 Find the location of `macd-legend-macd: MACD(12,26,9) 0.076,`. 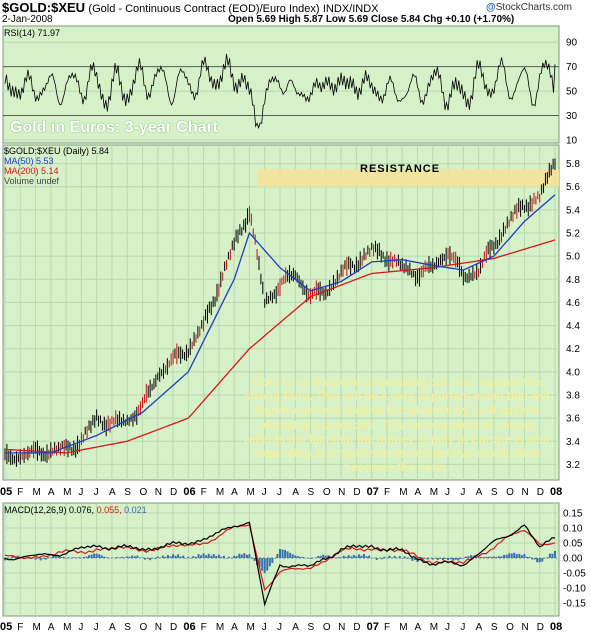

macd-legend-macd: MACD(12,26,9) 0.076, is located at coordinates (49, 510).